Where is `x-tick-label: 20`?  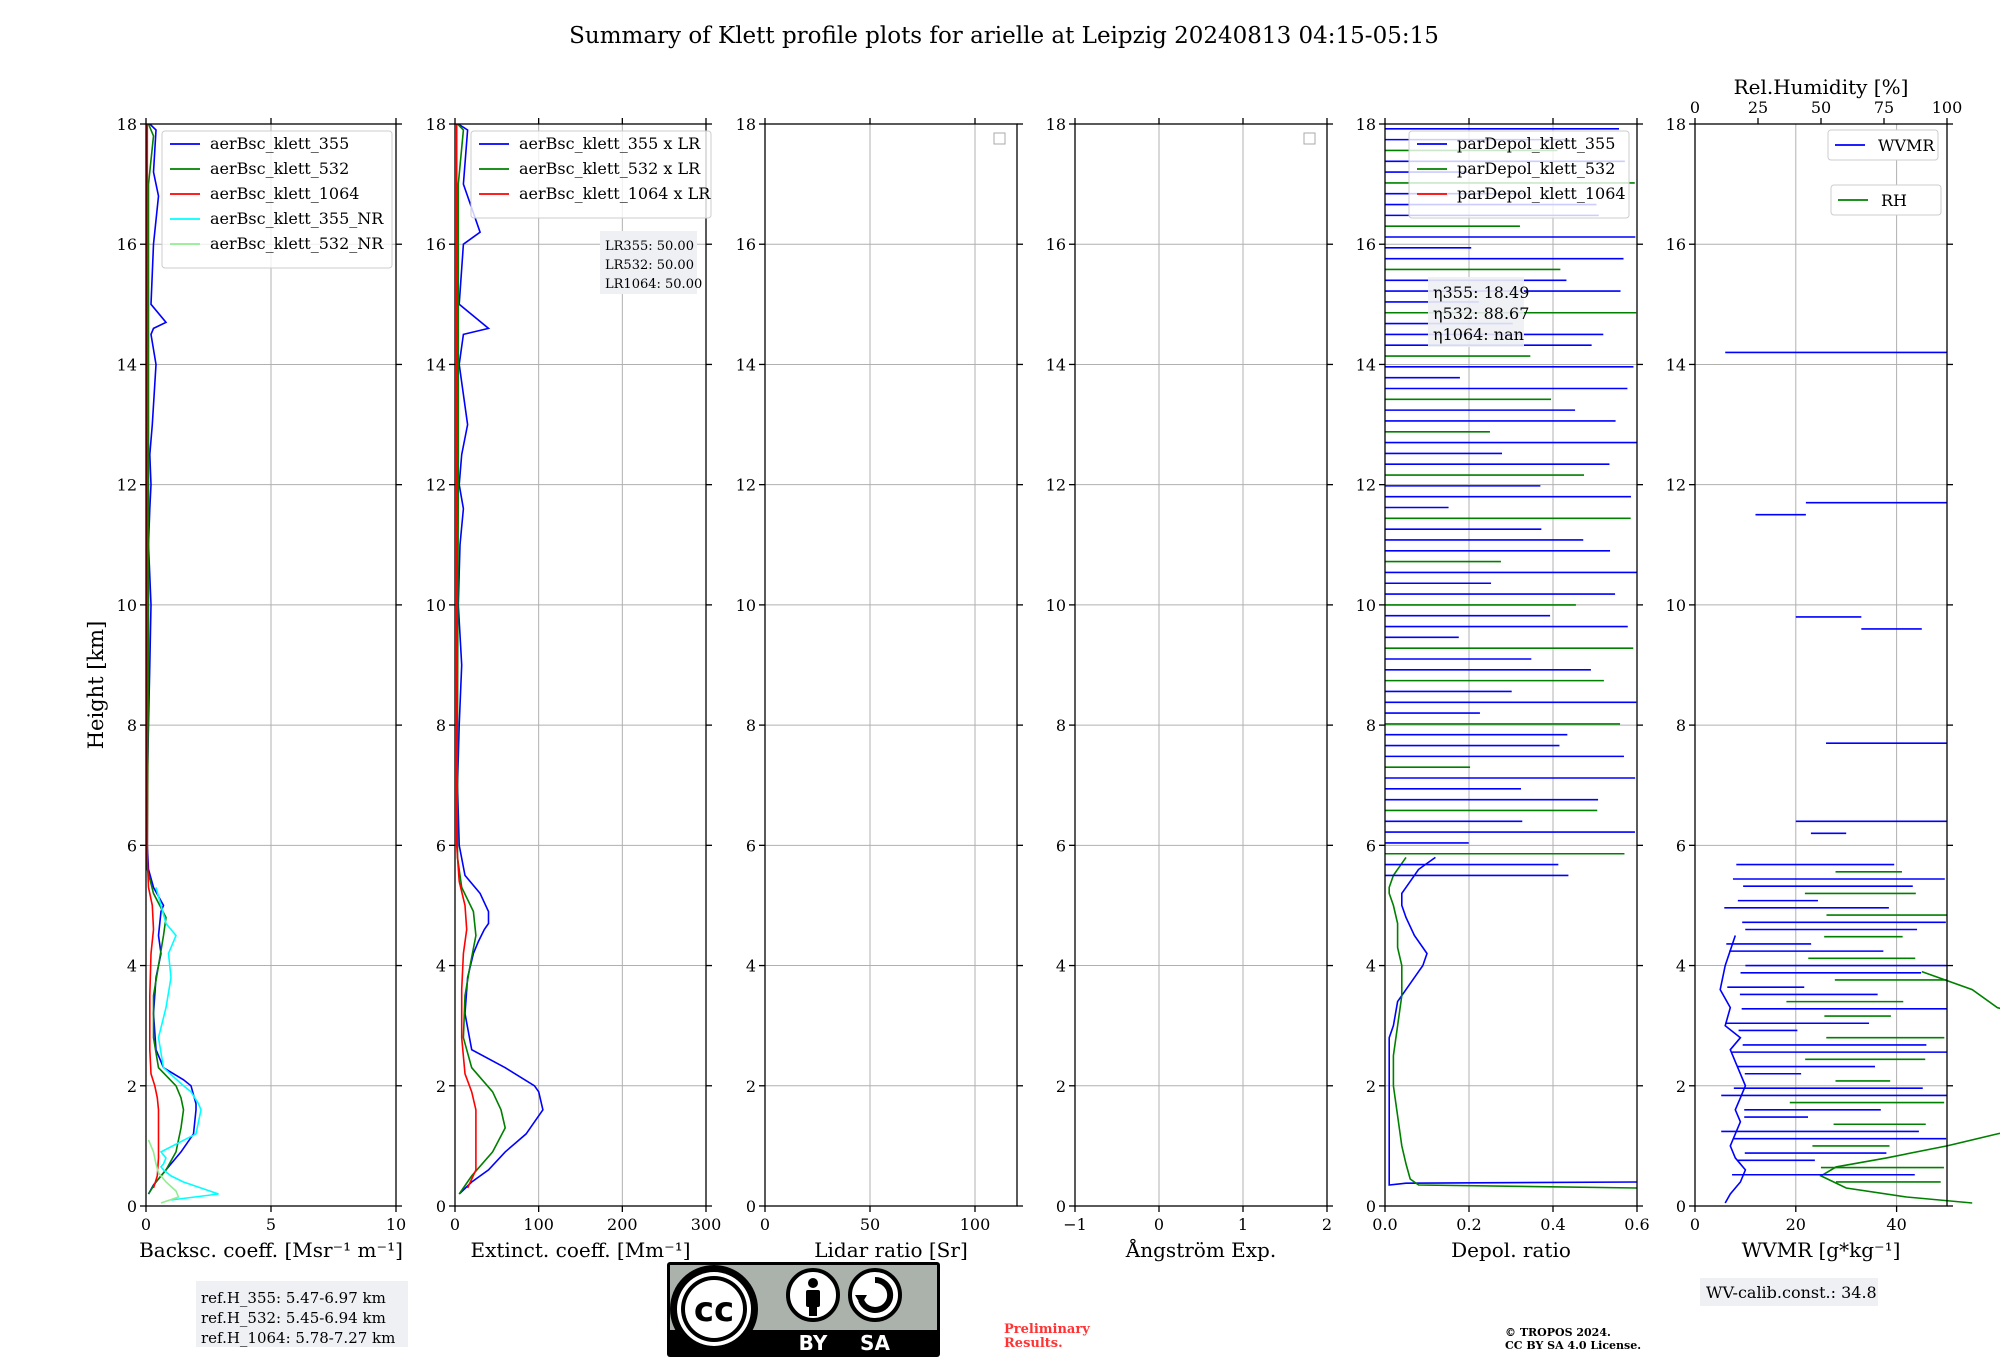
x-tick-label: 20 is located at coordinates (1796, 1224).